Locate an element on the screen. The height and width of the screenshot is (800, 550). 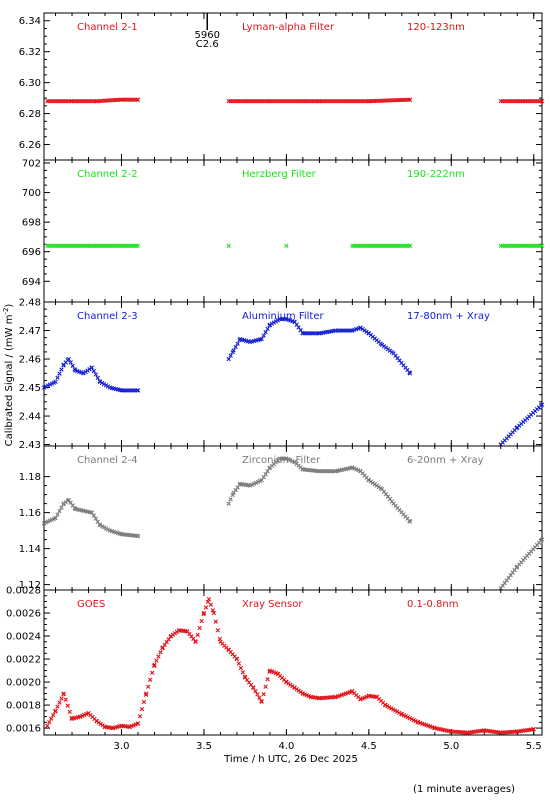
panel-label: Aluminium Filter is located at coordinates (283, 316).